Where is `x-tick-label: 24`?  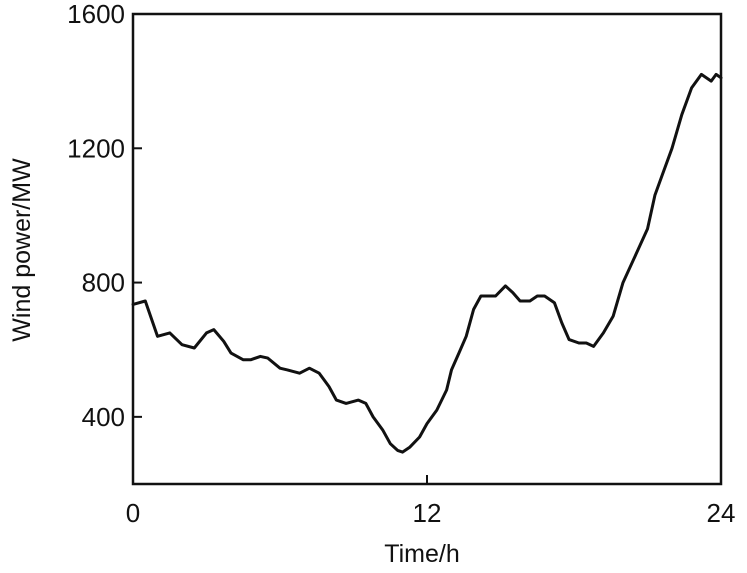
x-tick-label: 24 is located at coordinates (721, 513).